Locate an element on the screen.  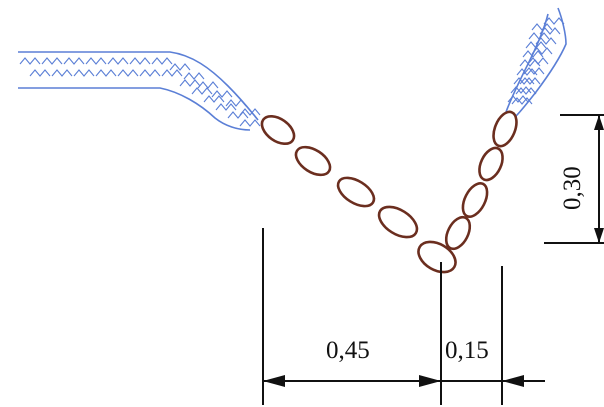
depth-arrowhead-bottom is located at coordinates (599, 235).